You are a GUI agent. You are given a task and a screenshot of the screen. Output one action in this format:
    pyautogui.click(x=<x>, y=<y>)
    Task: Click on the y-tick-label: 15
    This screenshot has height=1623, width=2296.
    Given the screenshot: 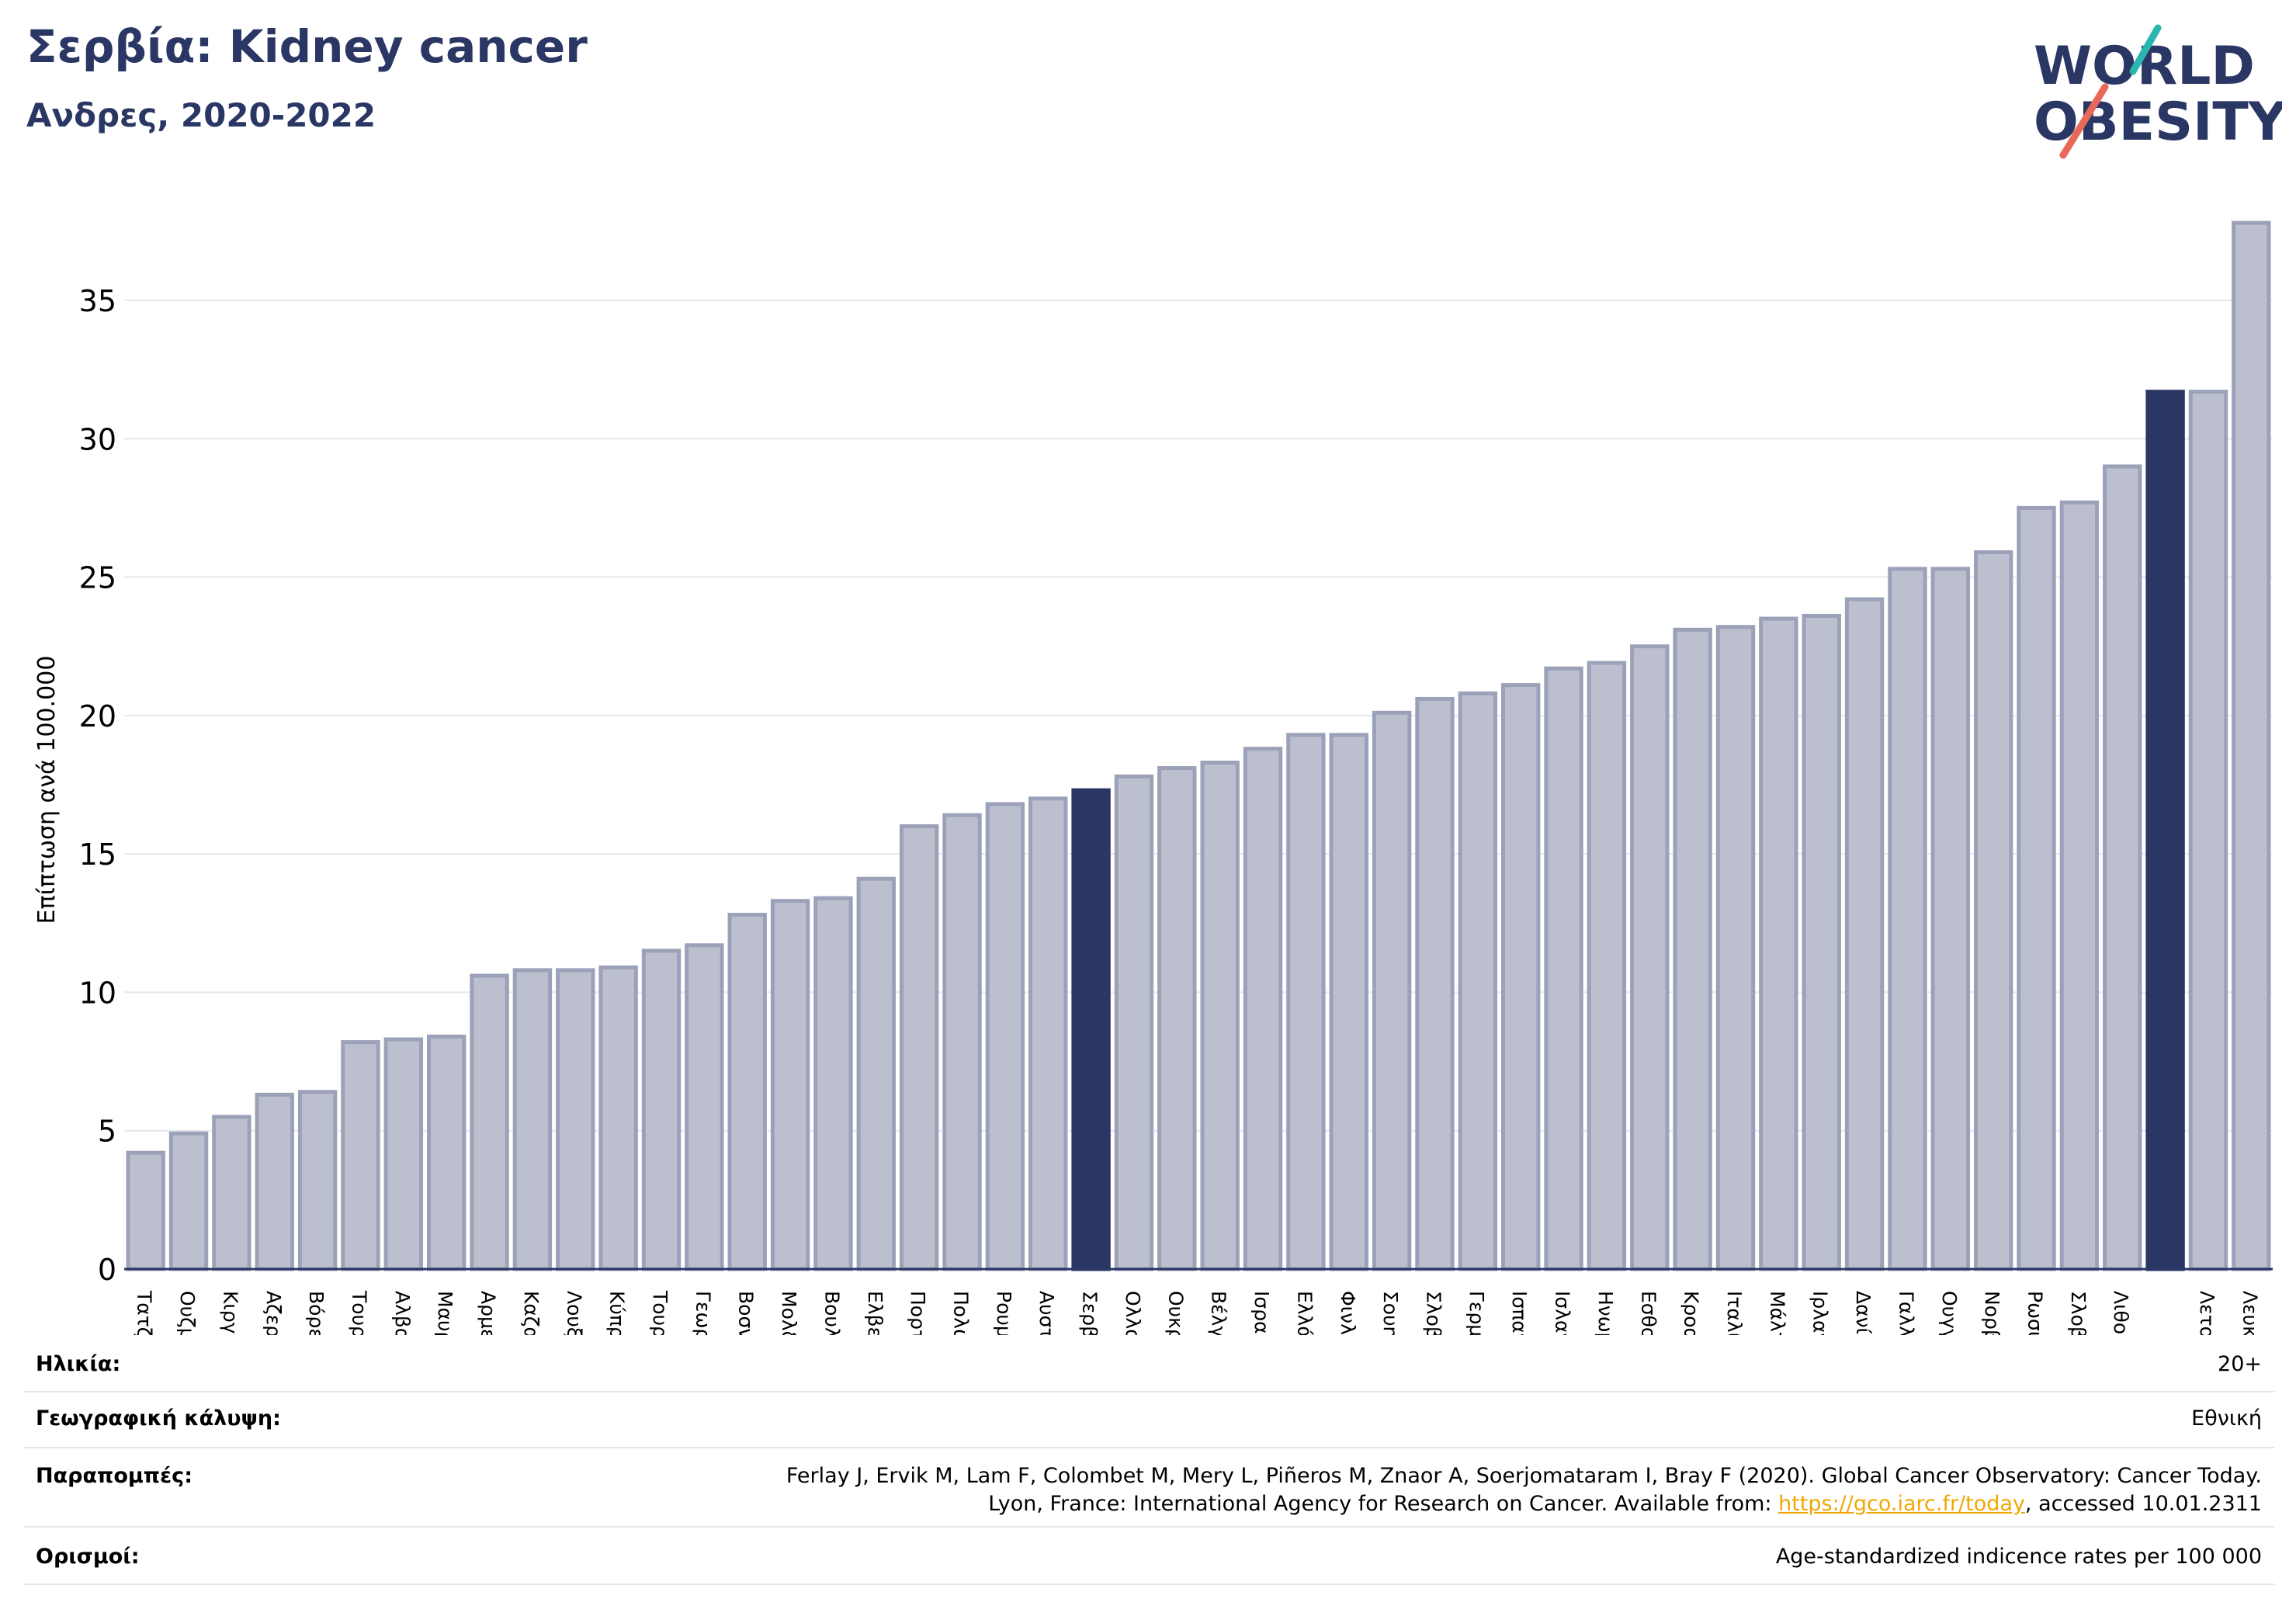 What is the action you would take?
    pyautogui.click(x=97, y=855)
    